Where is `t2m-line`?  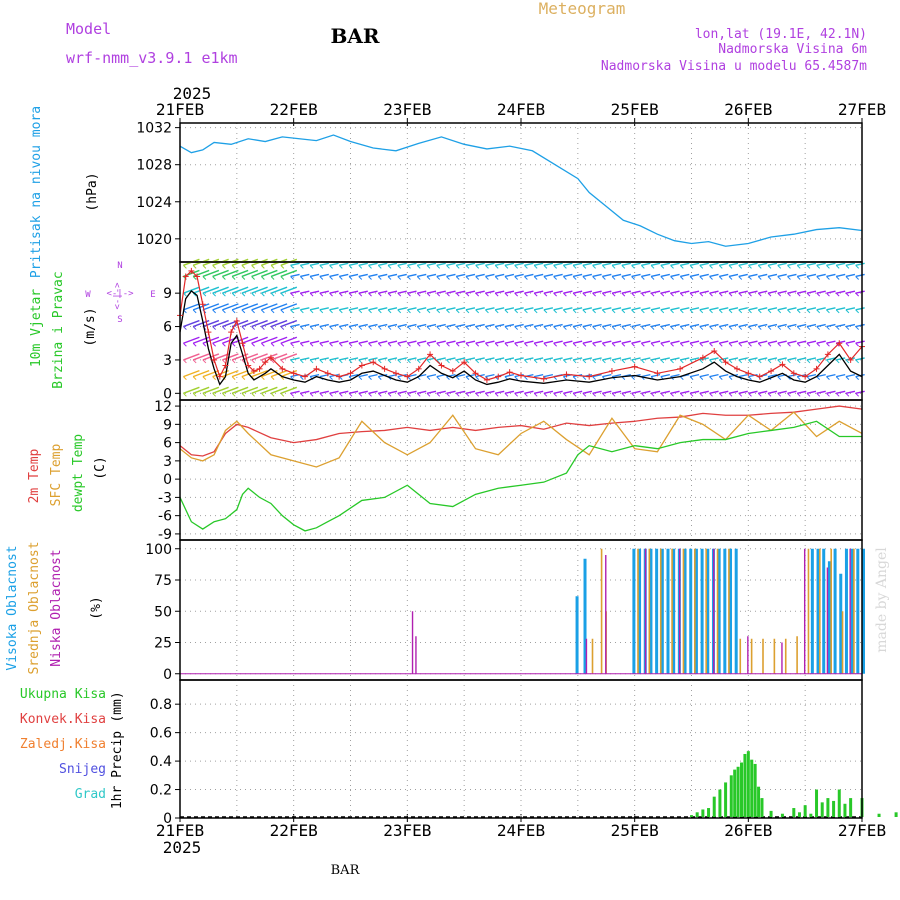
t2m-line is located at coordinates (521, 431).